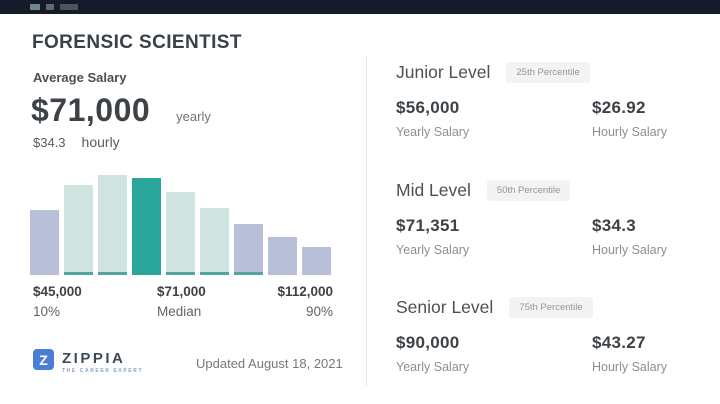  I want to click on brand-name: ZIPPIA, so click(94, 358).